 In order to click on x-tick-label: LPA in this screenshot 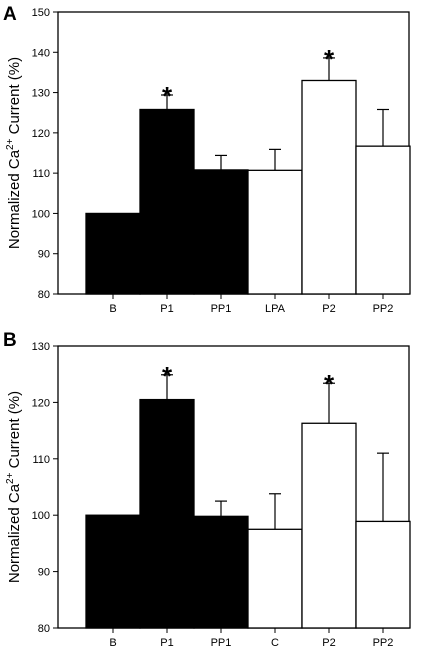, I will do `click(275, 309)`.